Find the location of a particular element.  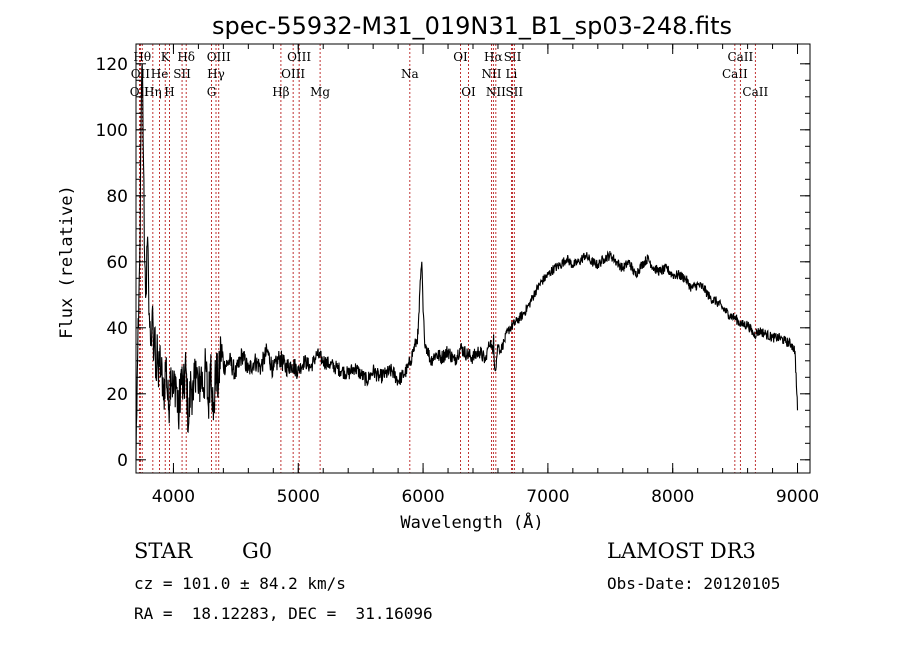

y-tick-labels: 0 20 40 60 80 100 120 is located at coordinates (112, 263).